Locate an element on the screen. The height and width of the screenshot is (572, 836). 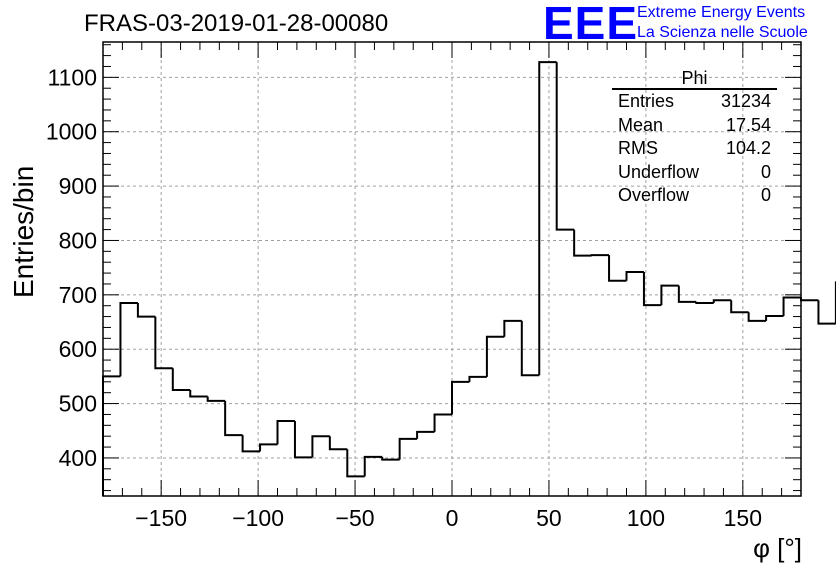
chart-title: FRAS-03-2019-01-28-00080 is located at coordinates (236, 23).